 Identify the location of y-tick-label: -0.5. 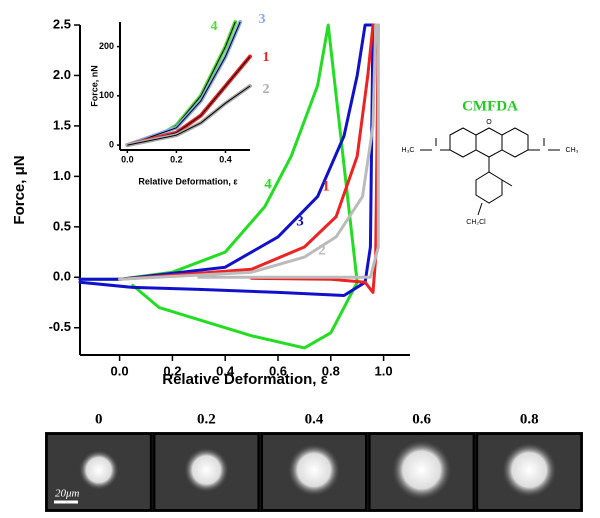
(60, 326).